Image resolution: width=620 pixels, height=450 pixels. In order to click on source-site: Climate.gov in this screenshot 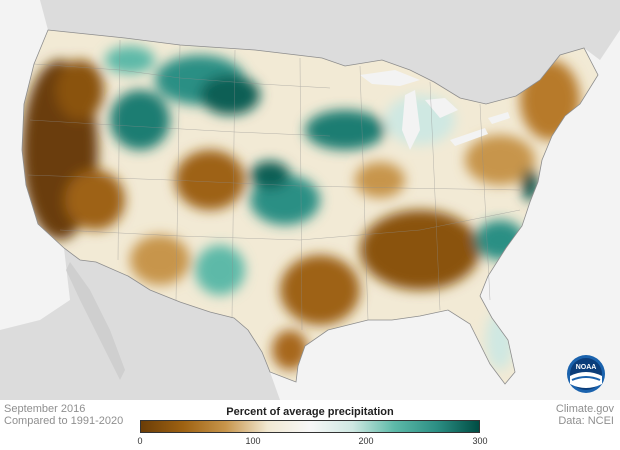, I will do `click(584, 409)`.